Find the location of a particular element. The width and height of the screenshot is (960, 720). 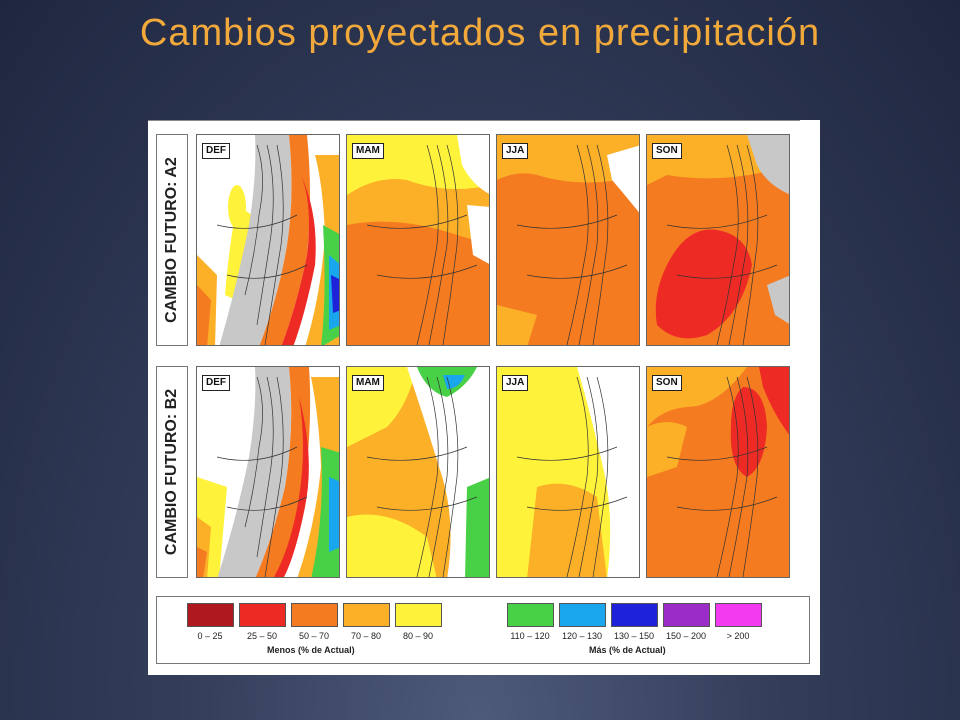

map-panel-a2-son: SON is located at coordinates (718, 240).